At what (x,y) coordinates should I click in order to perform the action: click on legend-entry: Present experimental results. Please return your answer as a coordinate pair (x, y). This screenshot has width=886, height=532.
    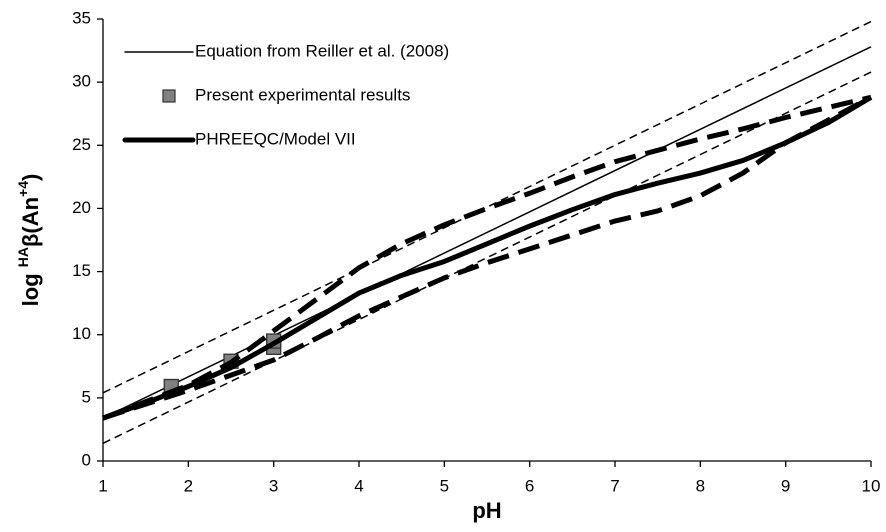
    Looking at the image, I should click on (286, 94).